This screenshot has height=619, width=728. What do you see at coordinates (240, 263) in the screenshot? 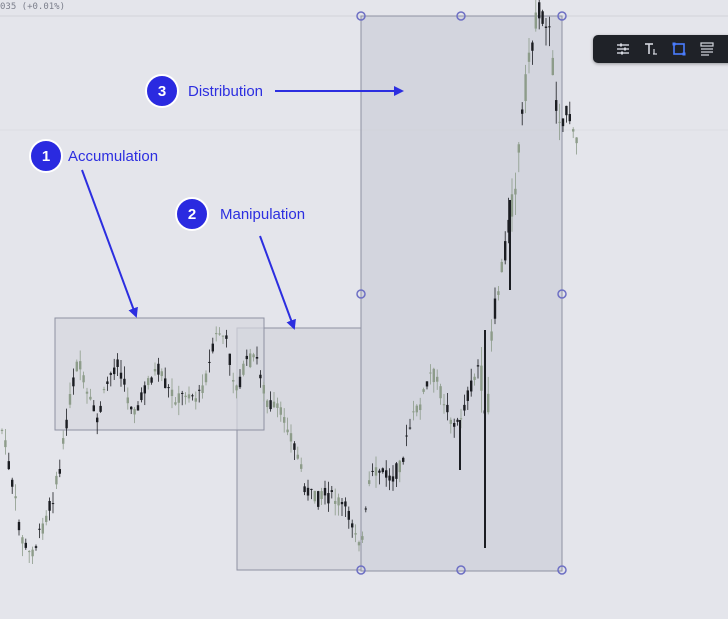
I see `annotation-manipulation: 2 Manipulation` at bounding box center [240, 263].